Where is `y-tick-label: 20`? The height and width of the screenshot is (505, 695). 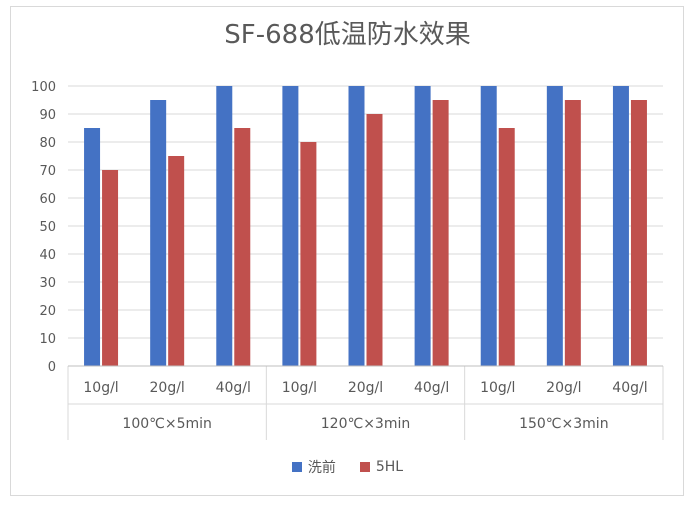 y-tick-label: 20 is located at coordinates (47, 311).